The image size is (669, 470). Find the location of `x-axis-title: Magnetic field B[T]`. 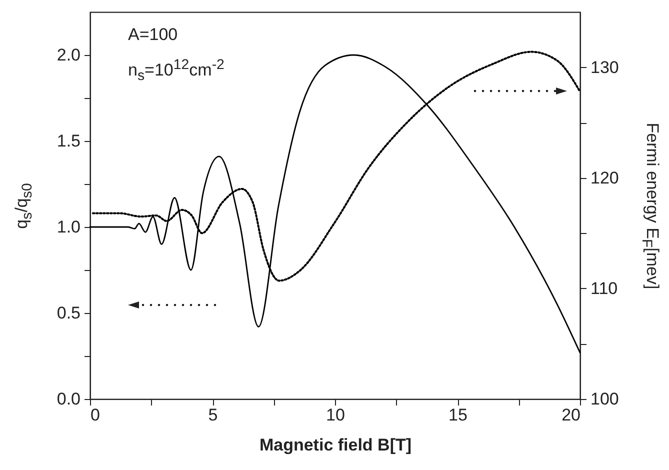

x-axis-title: Magnetic field B[T] is located at coordinates (335, 445).